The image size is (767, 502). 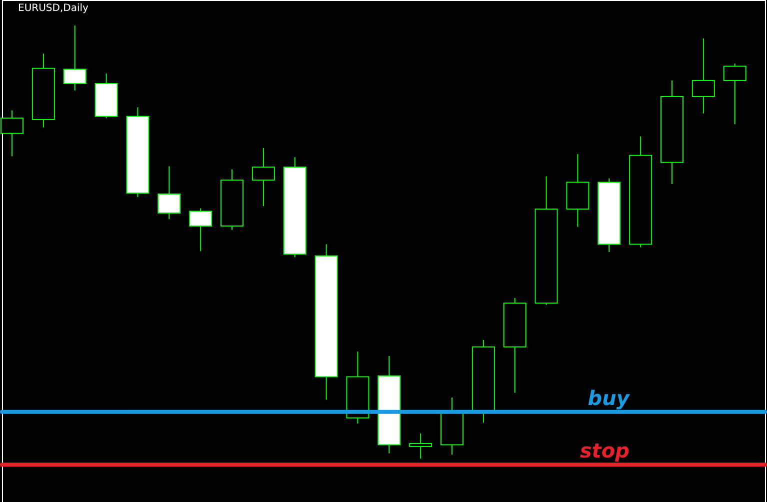 I want to click on ref-line-label: stop, so click(x=605, y=450).